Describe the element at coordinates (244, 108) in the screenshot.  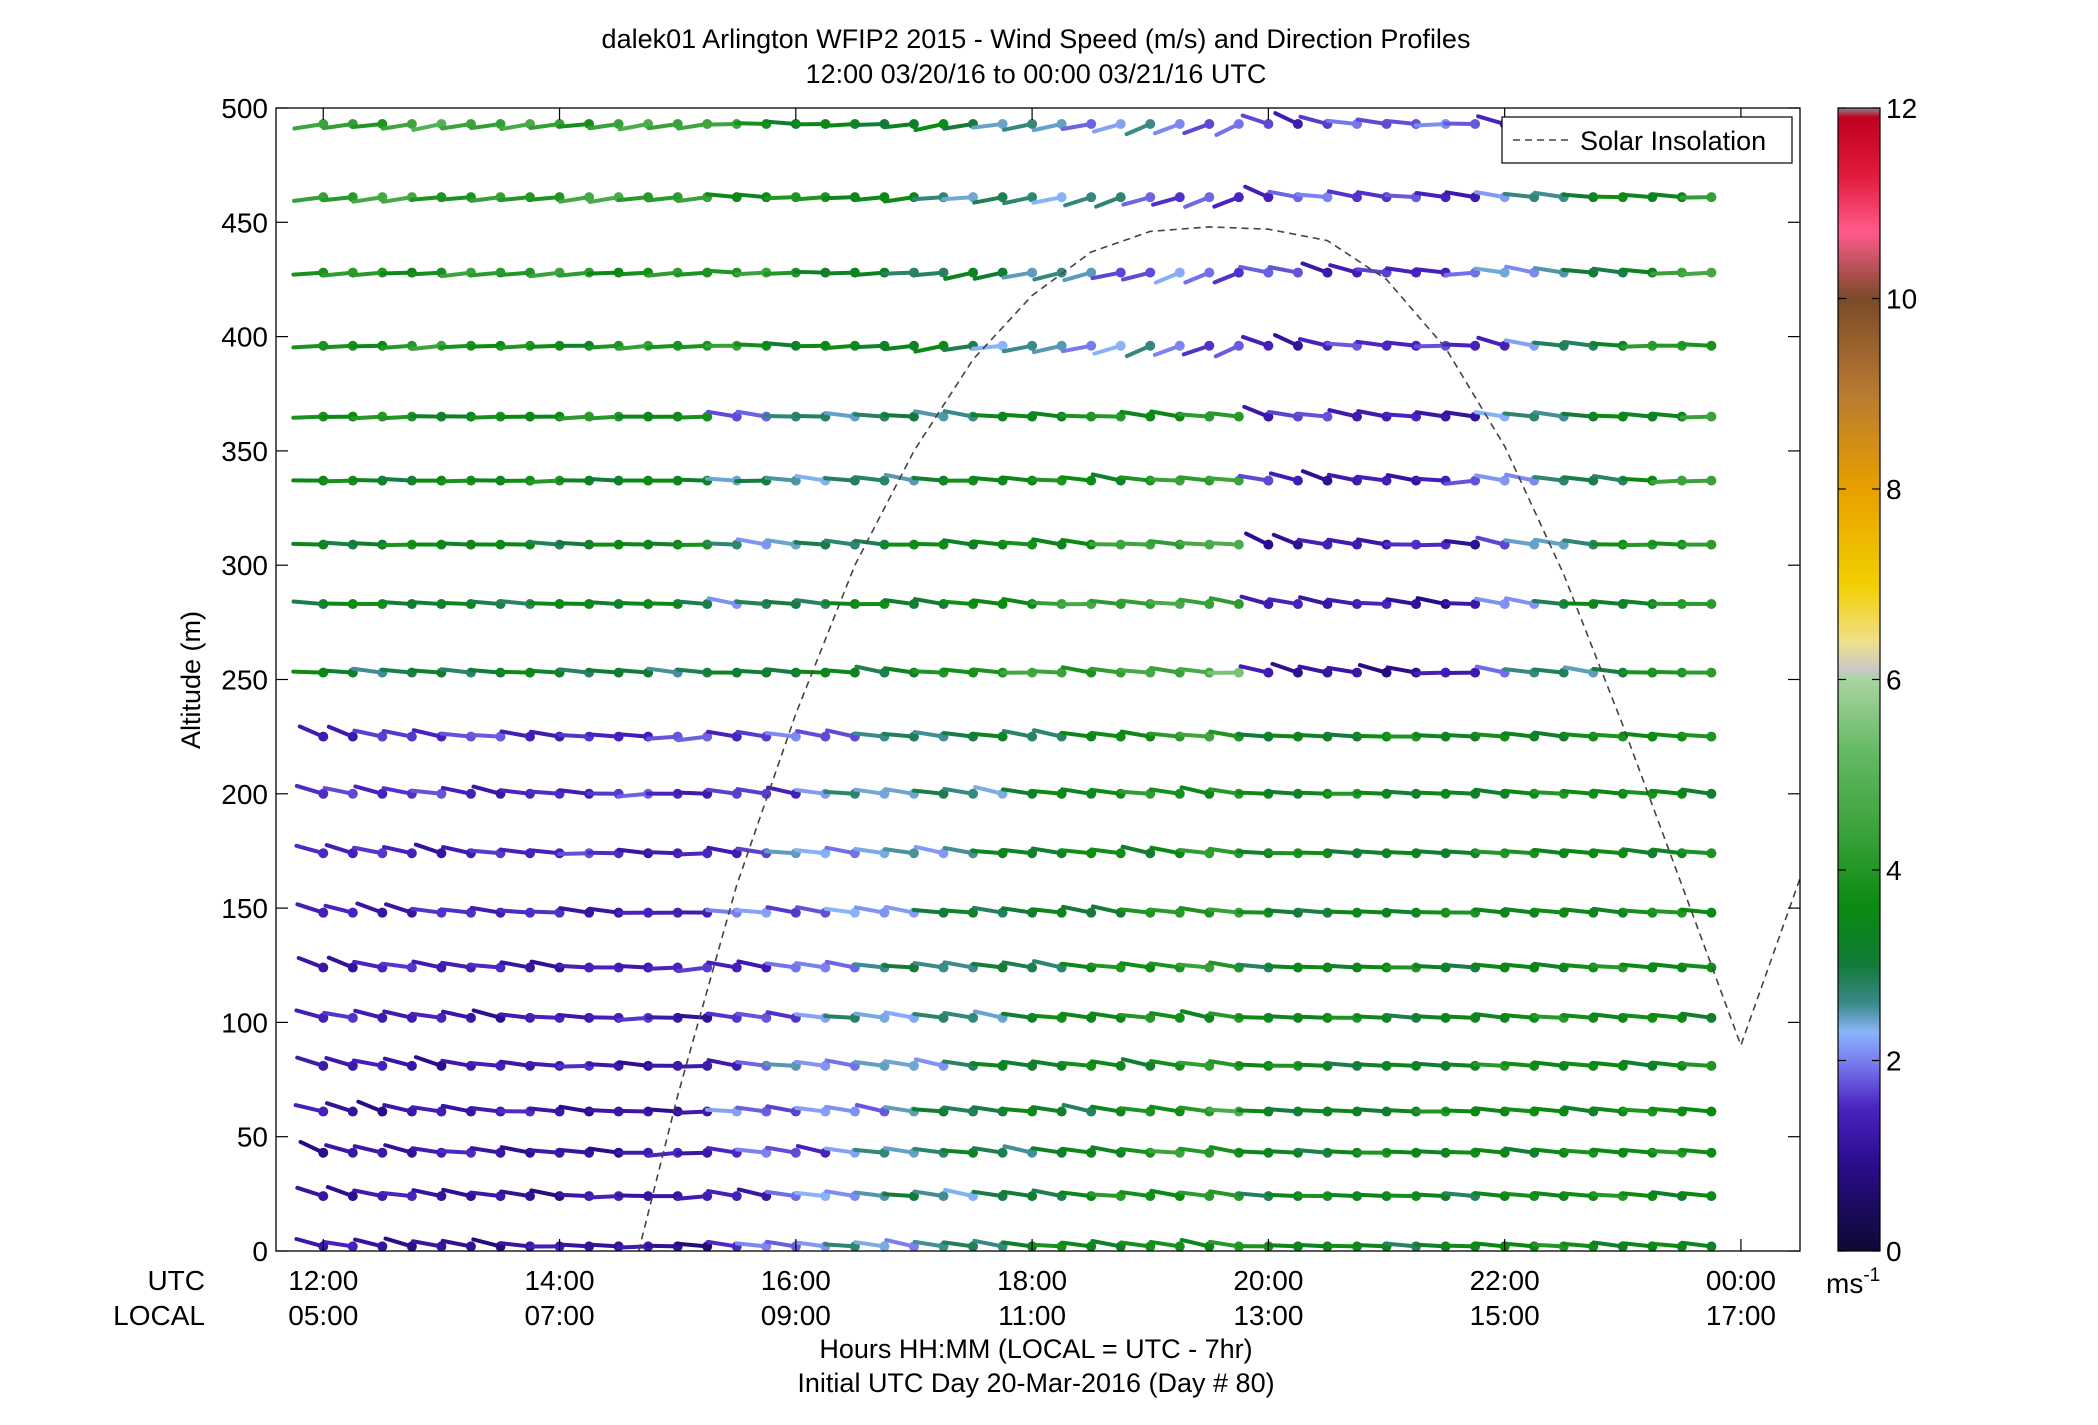
I see `y-tick-label: 500` at that location.